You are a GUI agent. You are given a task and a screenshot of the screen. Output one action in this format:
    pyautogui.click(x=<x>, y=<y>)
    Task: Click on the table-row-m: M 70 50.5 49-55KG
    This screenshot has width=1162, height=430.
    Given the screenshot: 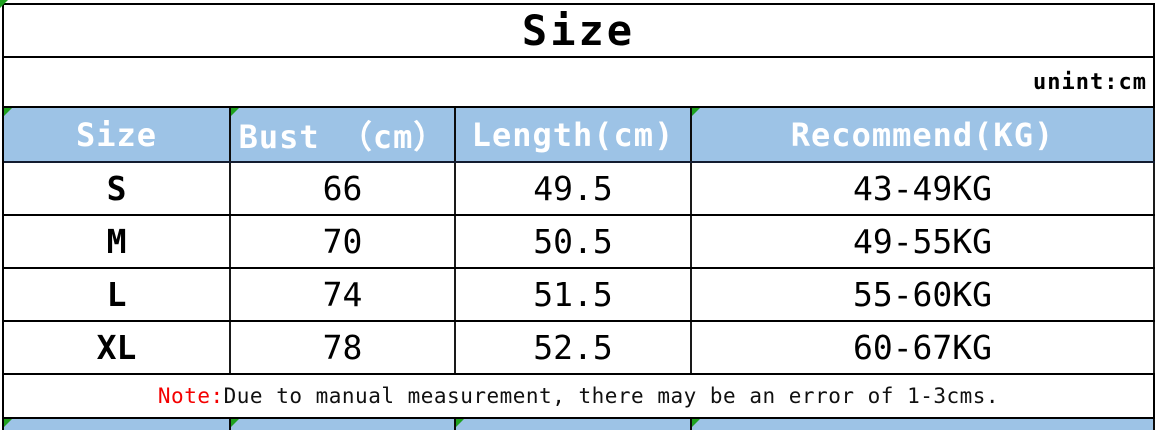 What is the action you would take?
    pyautogui.click(x=579, y=242)
    